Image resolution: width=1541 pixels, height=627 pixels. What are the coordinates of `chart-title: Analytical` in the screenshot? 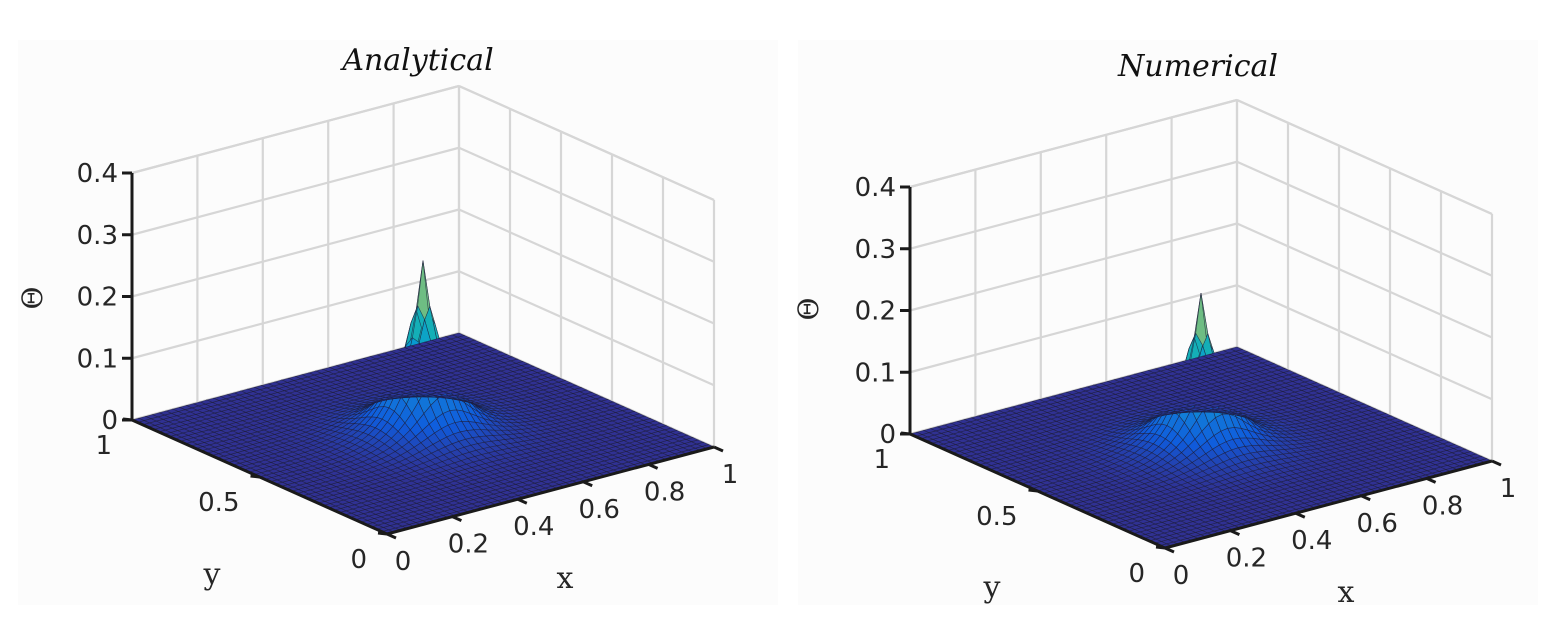 It's located at (416, 60).